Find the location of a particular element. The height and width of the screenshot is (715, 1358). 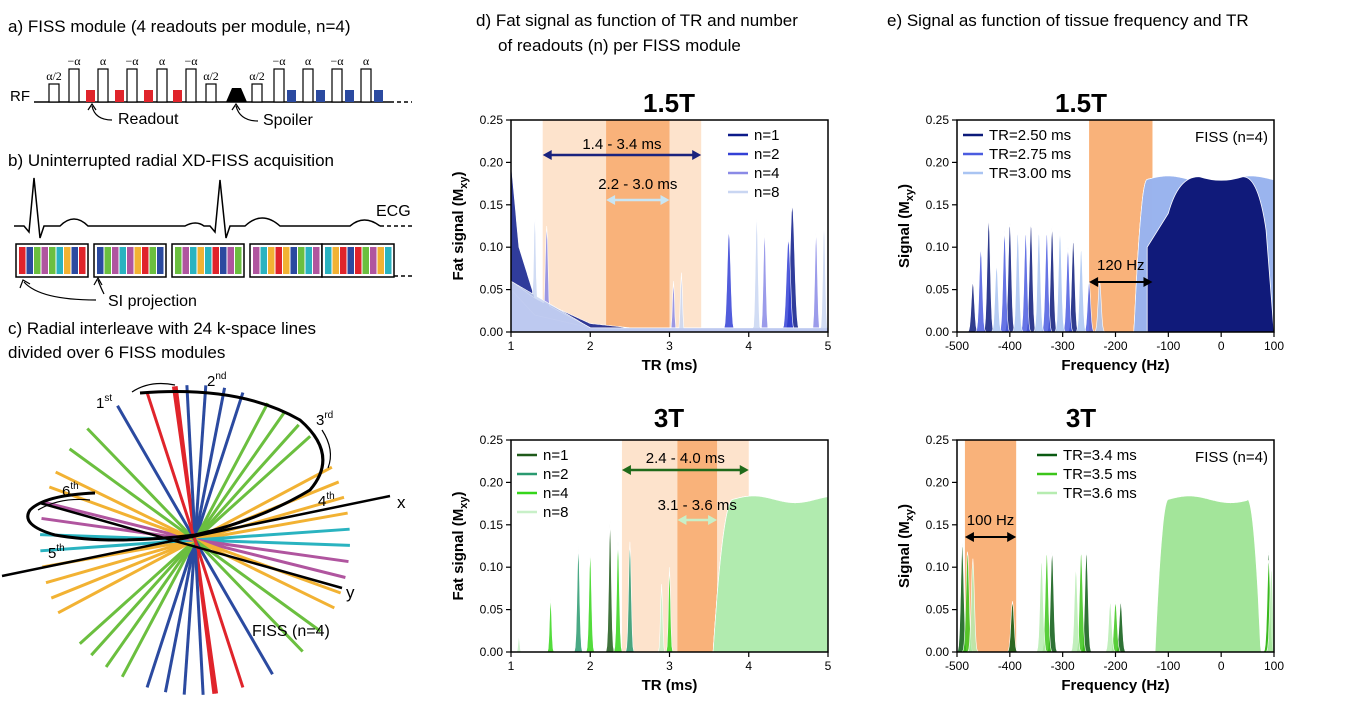

k-space-spoke is located at coordinates (195, 540).